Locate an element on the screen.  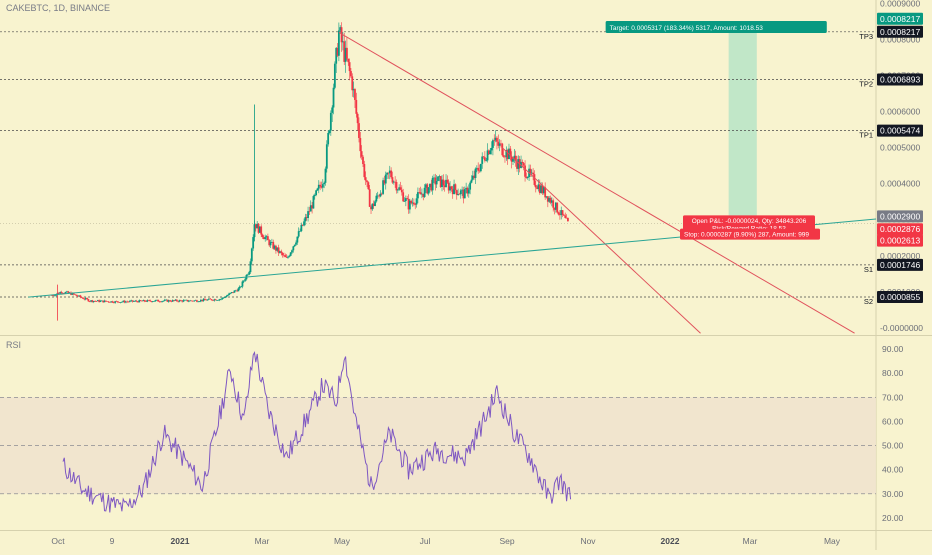
price-tag-text: 0.0008217 is located at coordinates (900, 32).